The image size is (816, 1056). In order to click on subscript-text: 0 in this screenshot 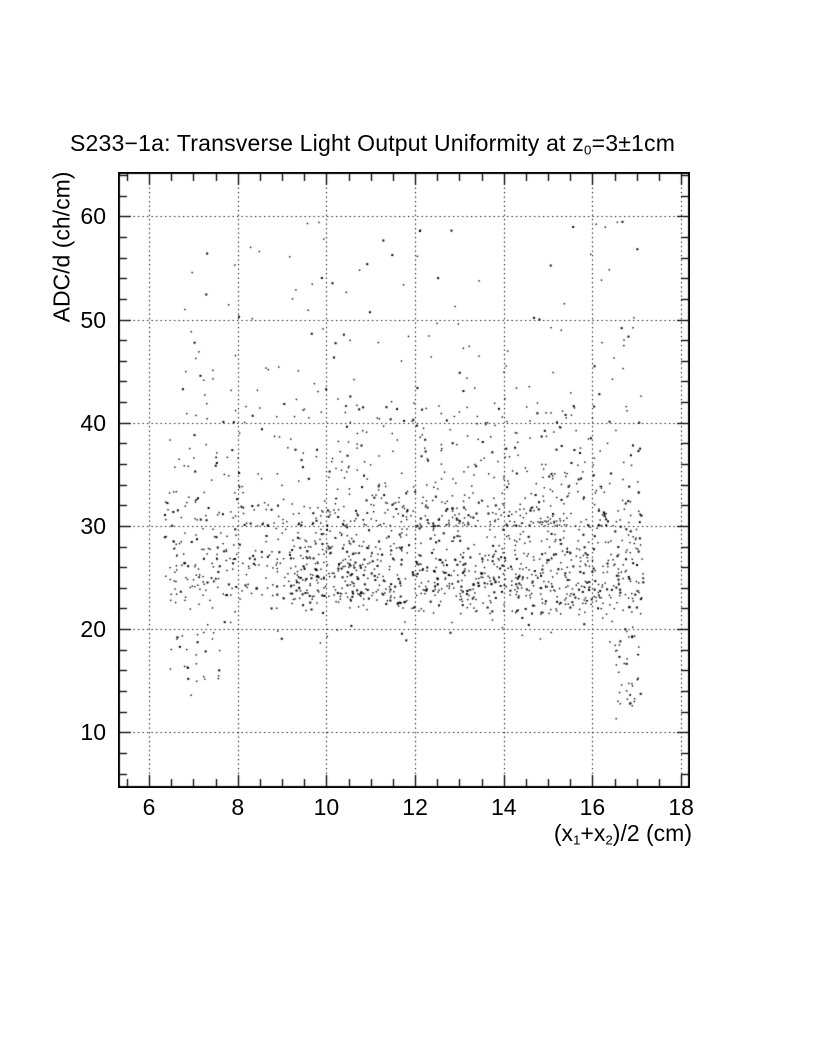, I will do `click(587, 150)`.